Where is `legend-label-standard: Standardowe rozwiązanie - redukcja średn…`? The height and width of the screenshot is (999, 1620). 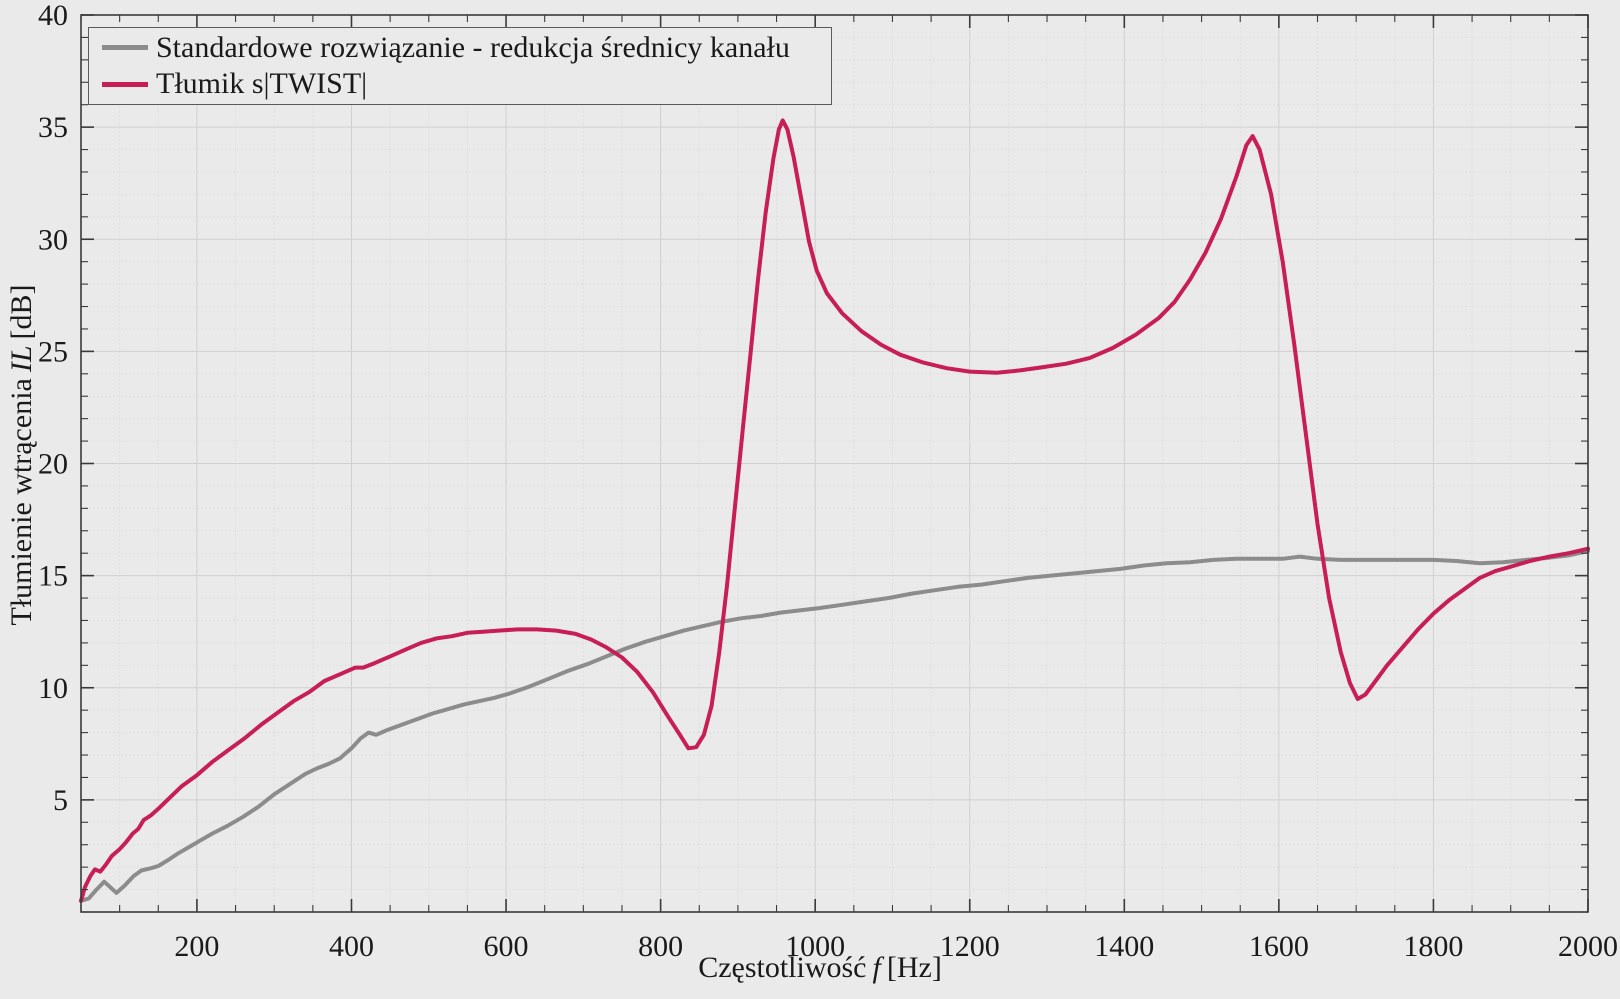
legend-label-standard: Standardowe rozwiązanie - redukcja średn… is located at coordinates (473, 47).